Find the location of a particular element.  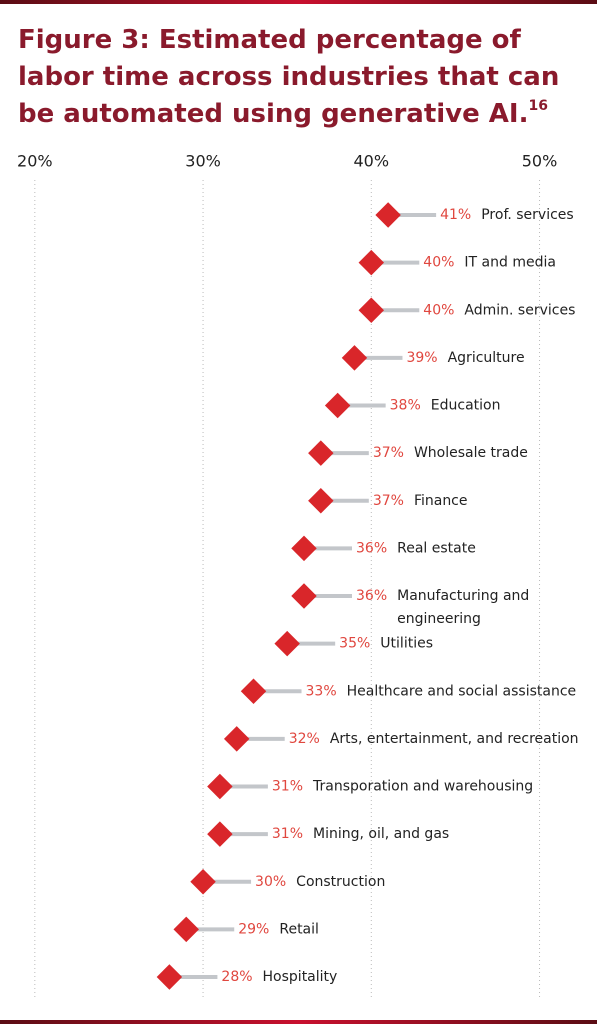

category-label: Healthcare and social assistance is located at coordinates (462, 691).